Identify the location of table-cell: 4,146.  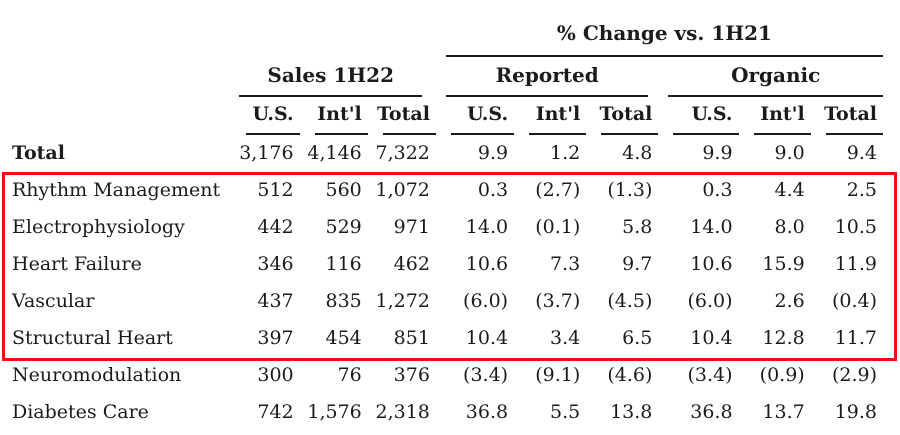
(334, 152).